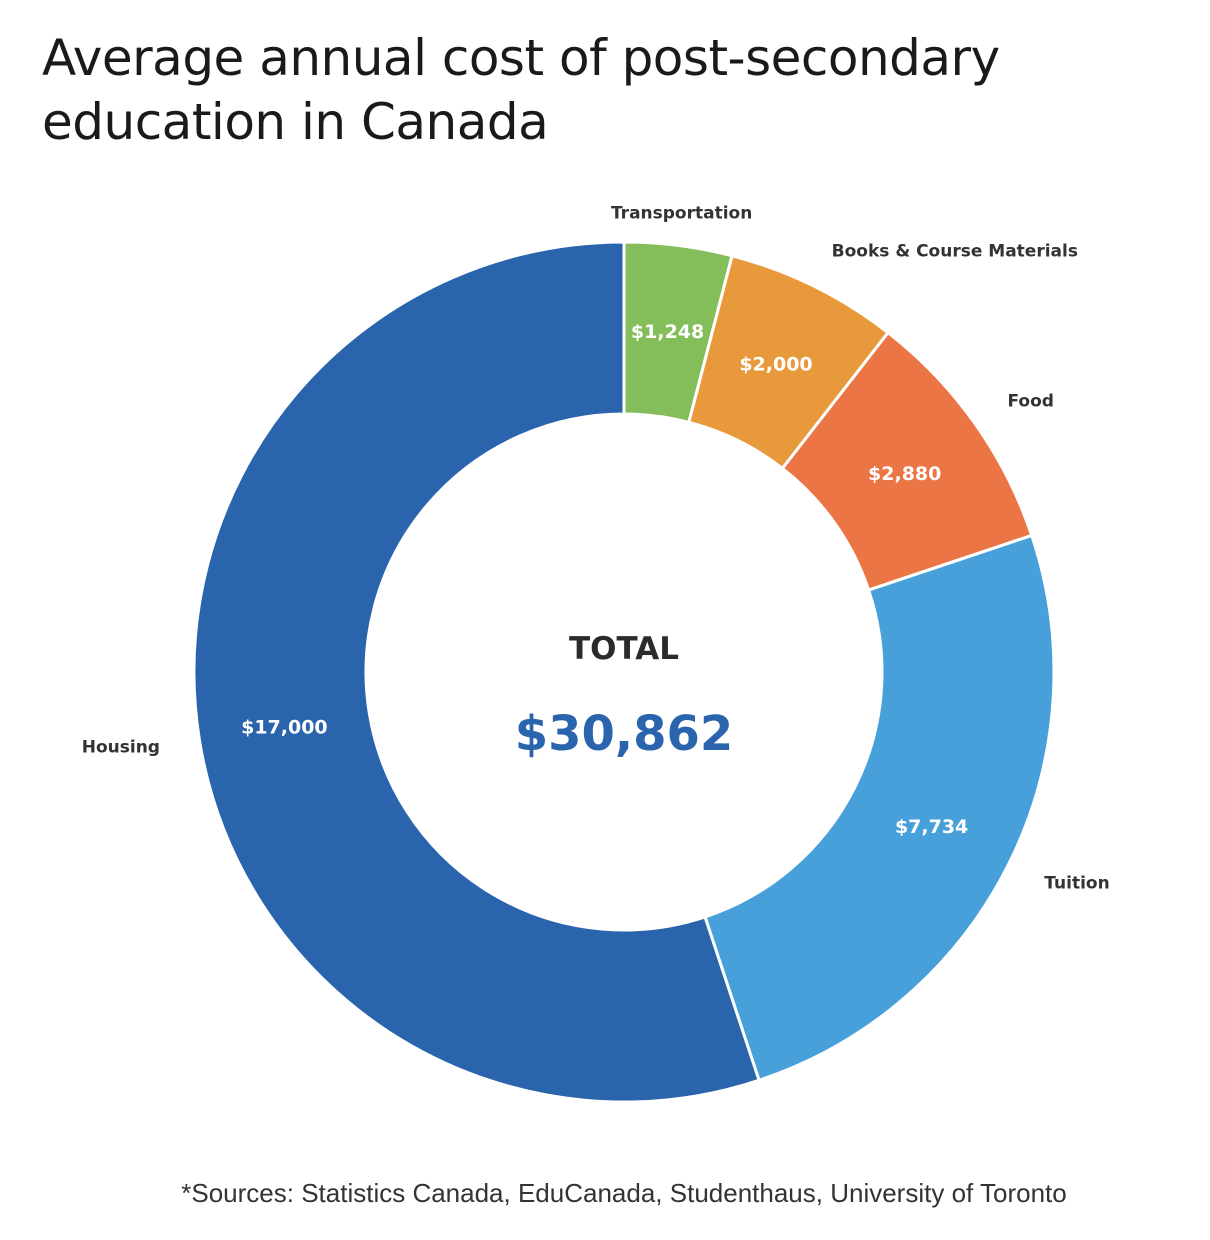 The height and width of the screenshot is (1240, 1210). What do you see at coordinates (624, 649) in the screenshot?
I see `center-total-label: TOTAL` at bounding box center [624, 649].